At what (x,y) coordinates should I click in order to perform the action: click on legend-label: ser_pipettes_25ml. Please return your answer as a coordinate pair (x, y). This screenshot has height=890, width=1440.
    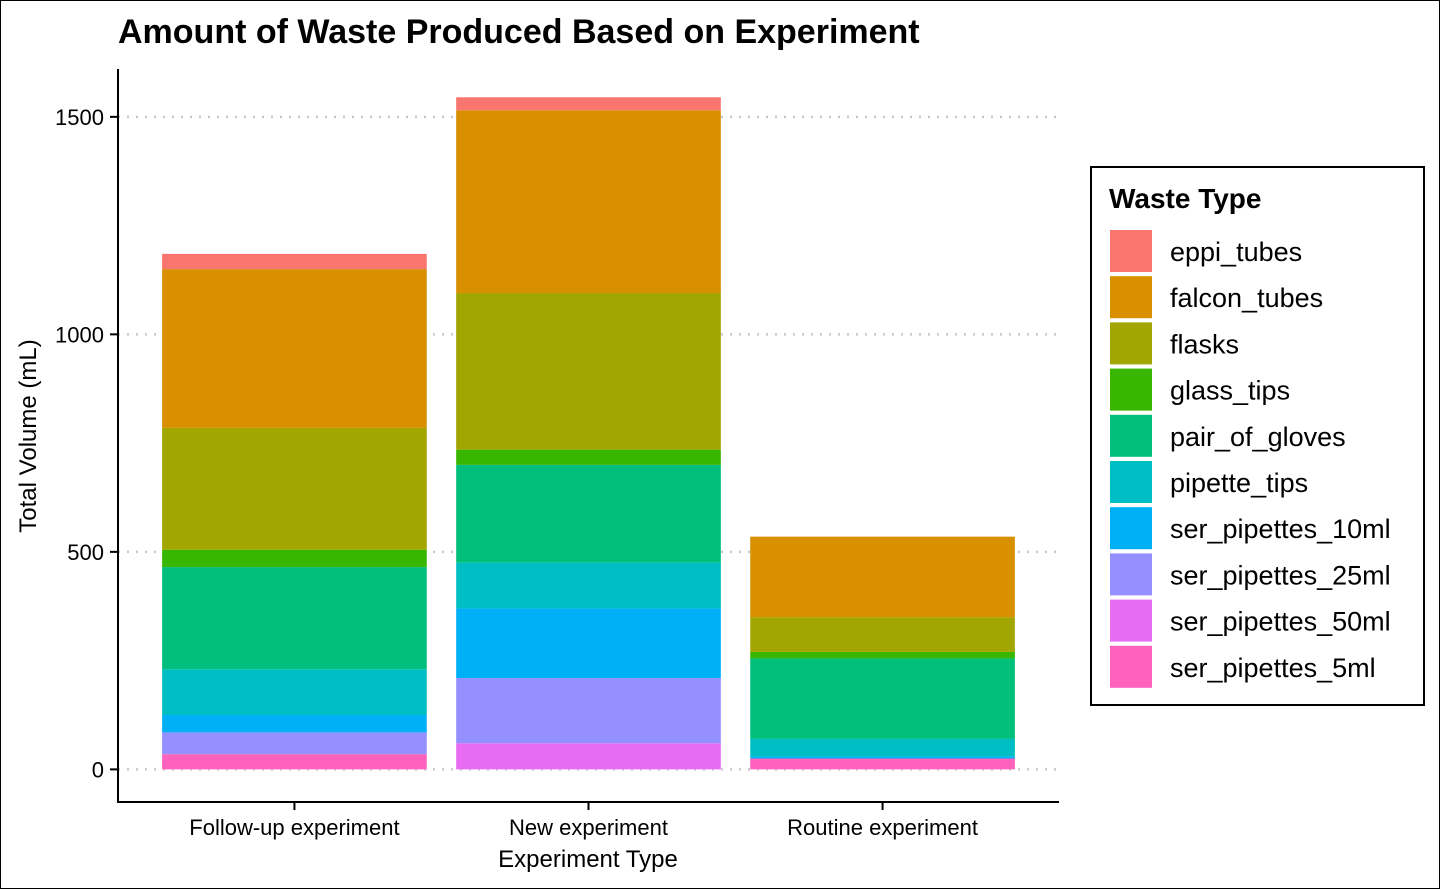
    Looking at the image, I should click on (1280, 575).